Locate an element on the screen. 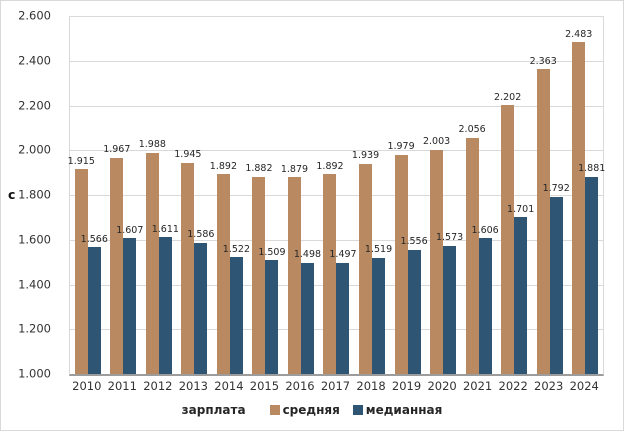 This screenshot has height=431, width=624. x-axis-label-2016: 2016 is located at coordinates (300, 386).